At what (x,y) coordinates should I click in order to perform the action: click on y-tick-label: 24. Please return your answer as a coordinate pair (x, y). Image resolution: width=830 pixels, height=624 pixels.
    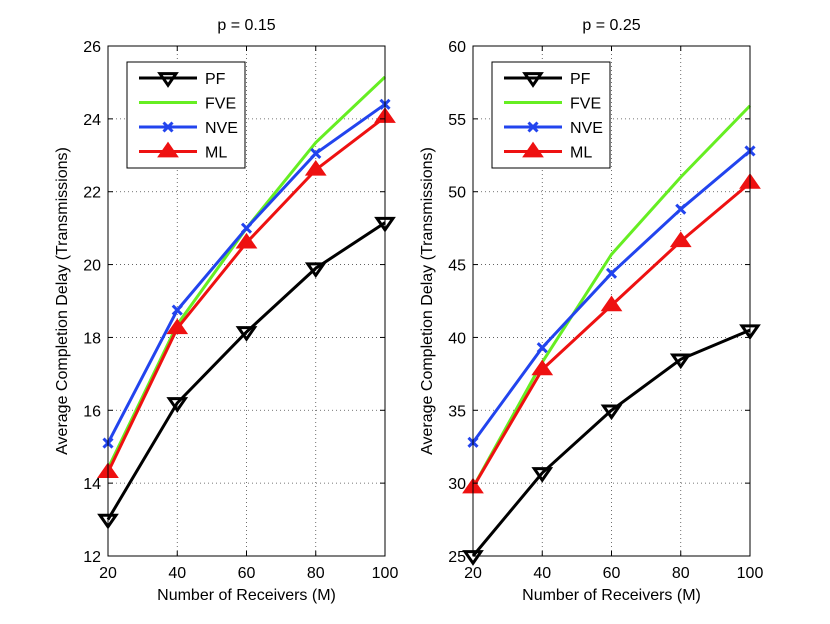
    Looking at the image, I should click on (92, 120).